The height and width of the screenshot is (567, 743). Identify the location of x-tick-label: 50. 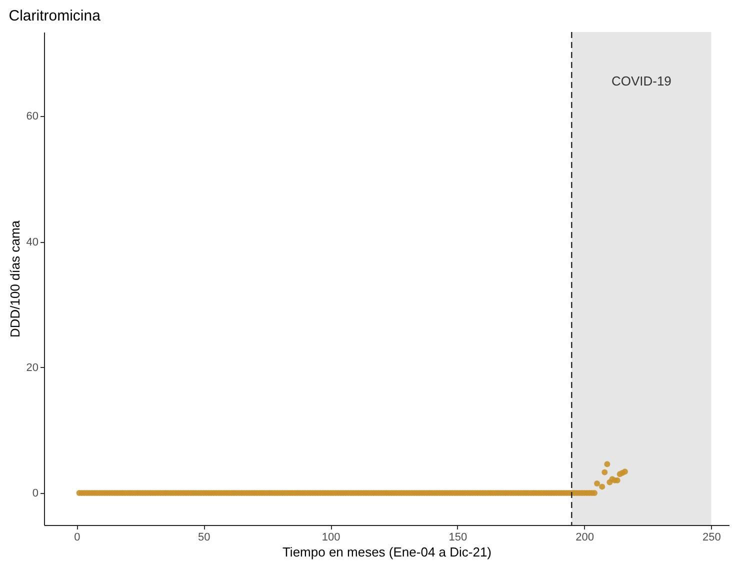
(204, 538).